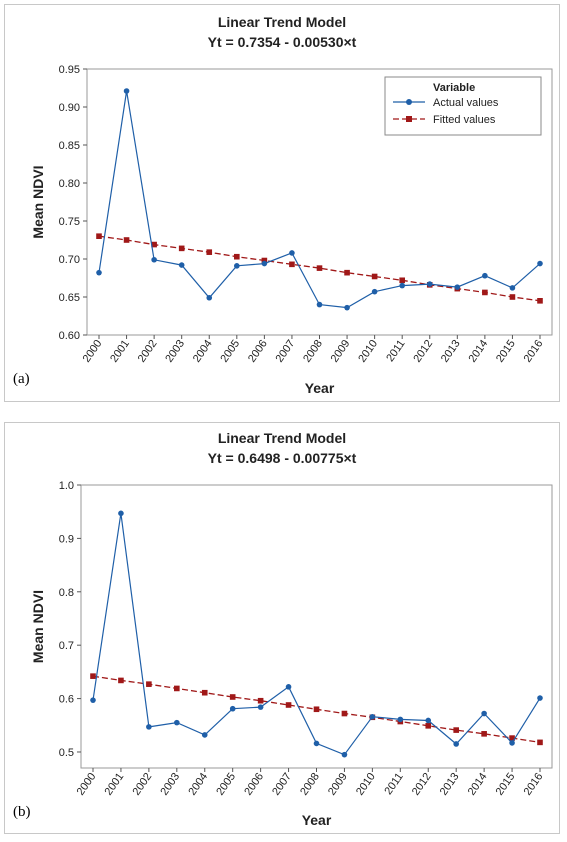 The image size is (567, 842). What do you see at coordinates (66, 539) in the screenshot?
I see `y-tick-label: 0.9` at bounding box center [66, 539].